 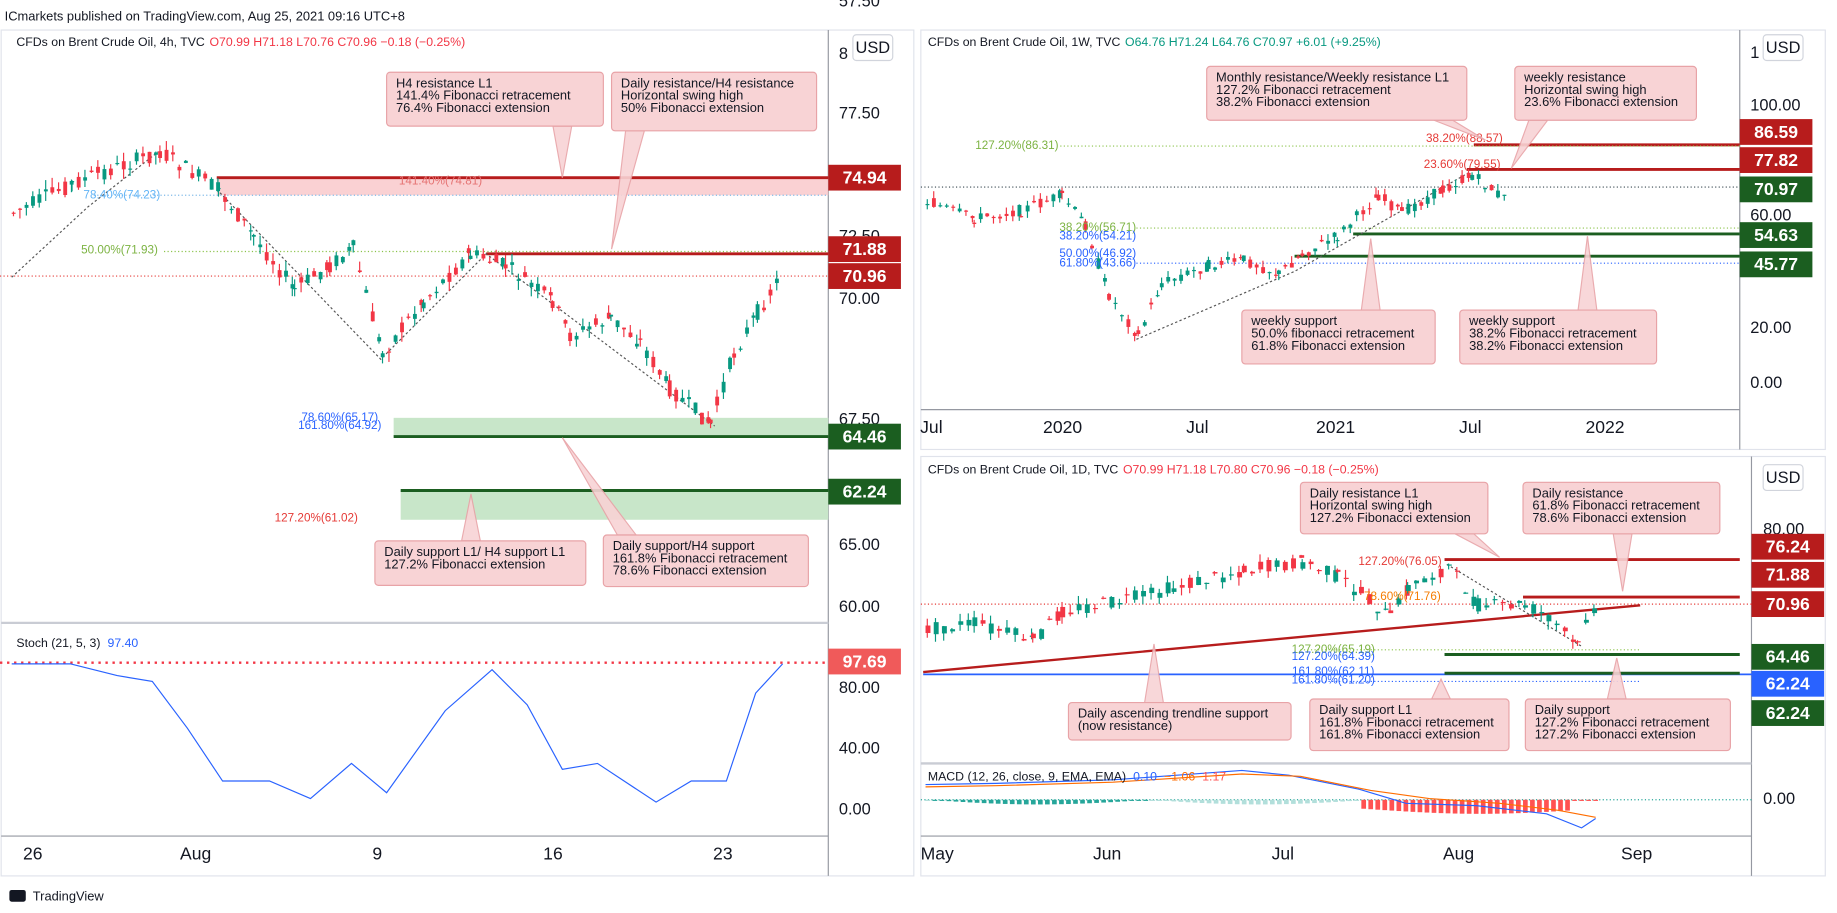 I want to click on callout, so click(x=480, y=563).